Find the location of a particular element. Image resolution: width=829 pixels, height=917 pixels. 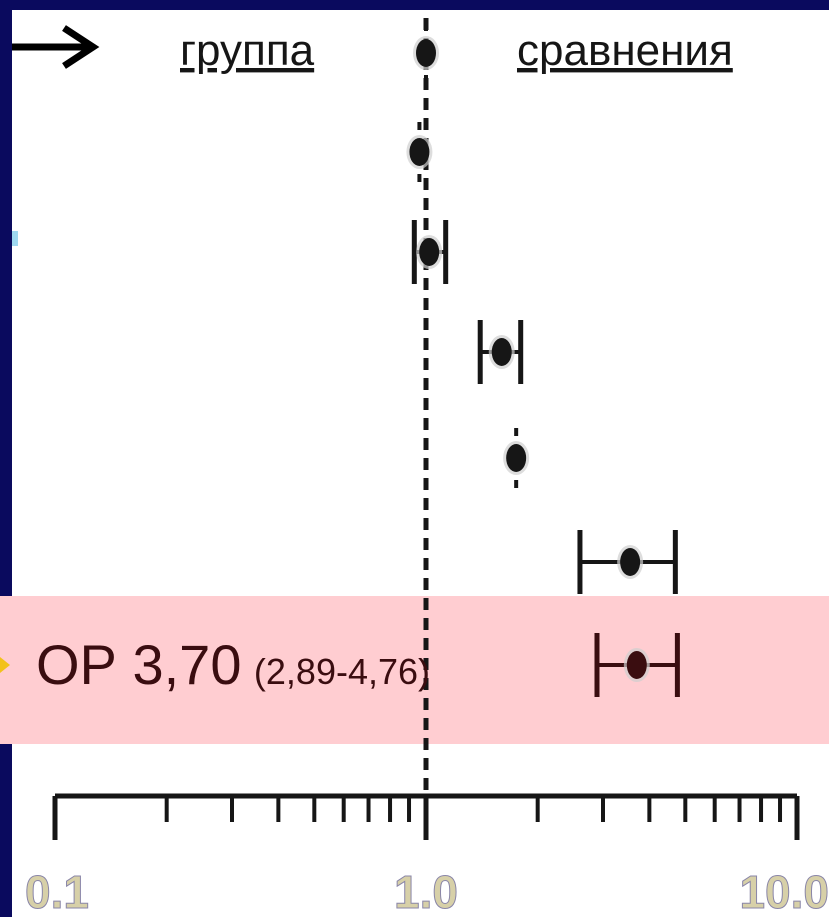

study-row-4-point is located at coordinates (501, 352).